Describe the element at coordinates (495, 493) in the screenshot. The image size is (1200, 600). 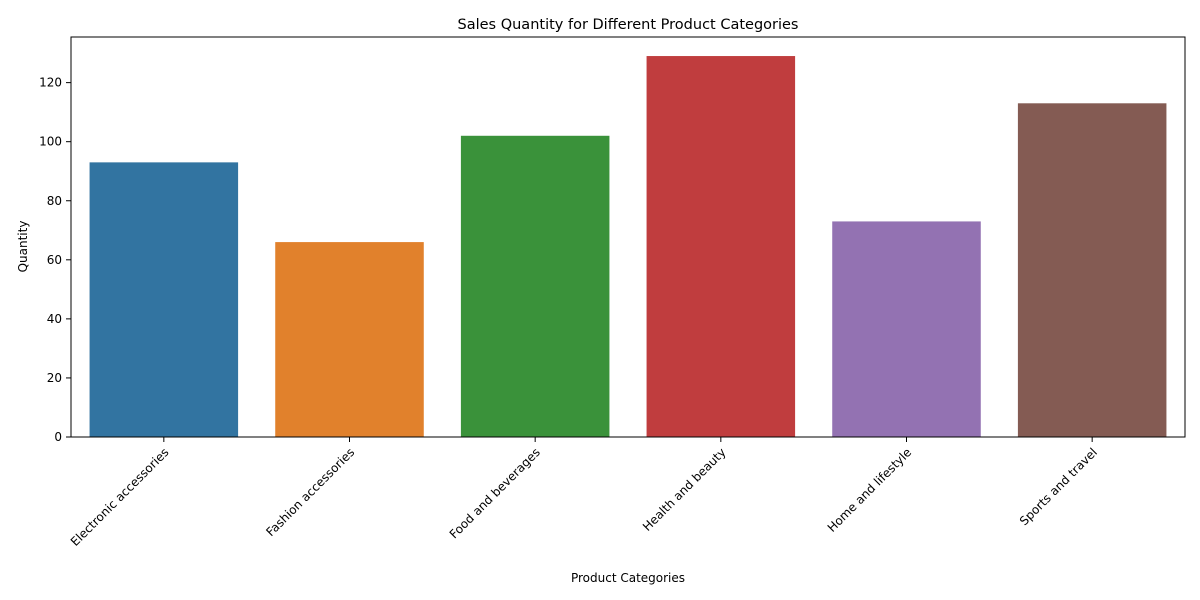
I see `x-tick-label: Food and beverages` at that location.